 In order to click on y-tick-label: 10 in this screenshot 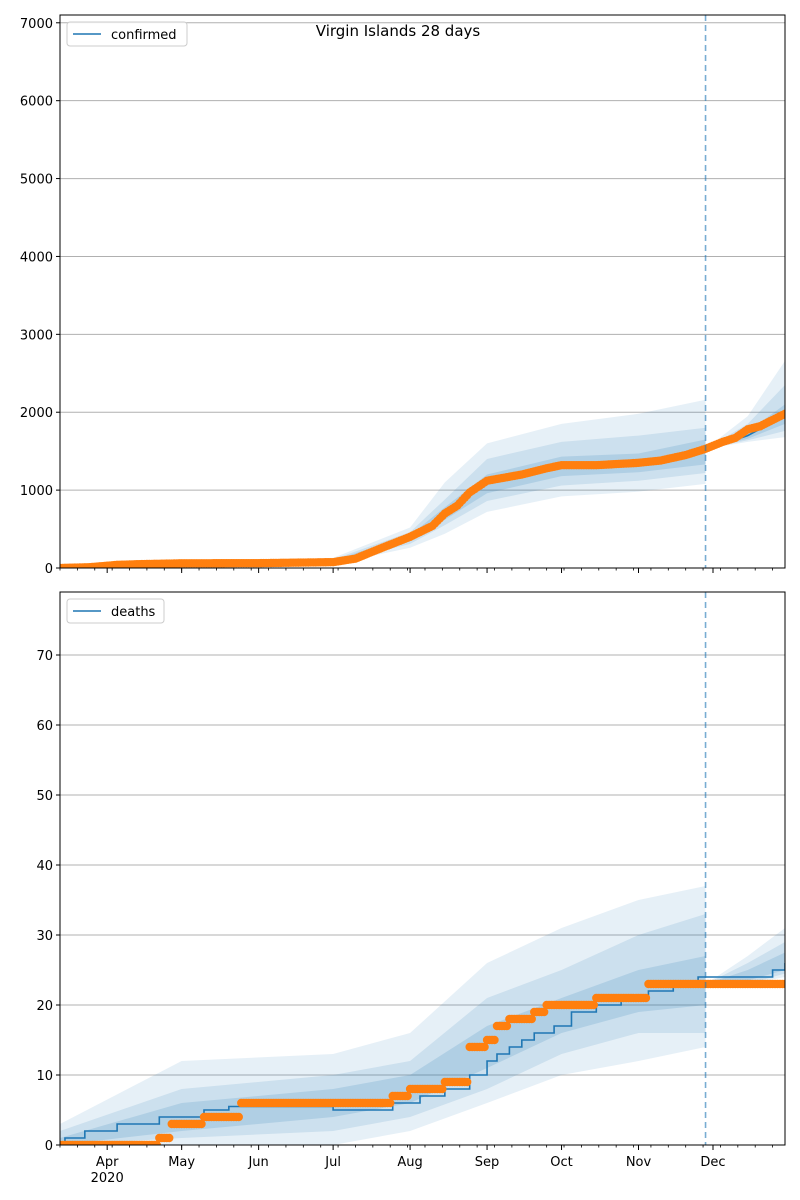, I will do `click(44, 1076)`.